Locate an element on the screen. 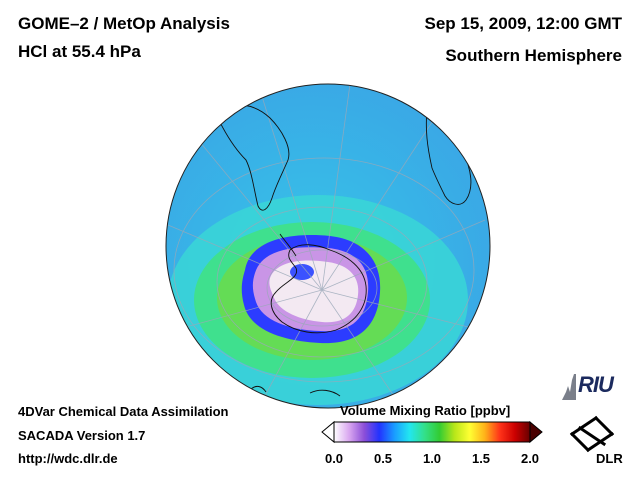  colorbar-tick-2: 1.0 is located at coordinates (432, 458).